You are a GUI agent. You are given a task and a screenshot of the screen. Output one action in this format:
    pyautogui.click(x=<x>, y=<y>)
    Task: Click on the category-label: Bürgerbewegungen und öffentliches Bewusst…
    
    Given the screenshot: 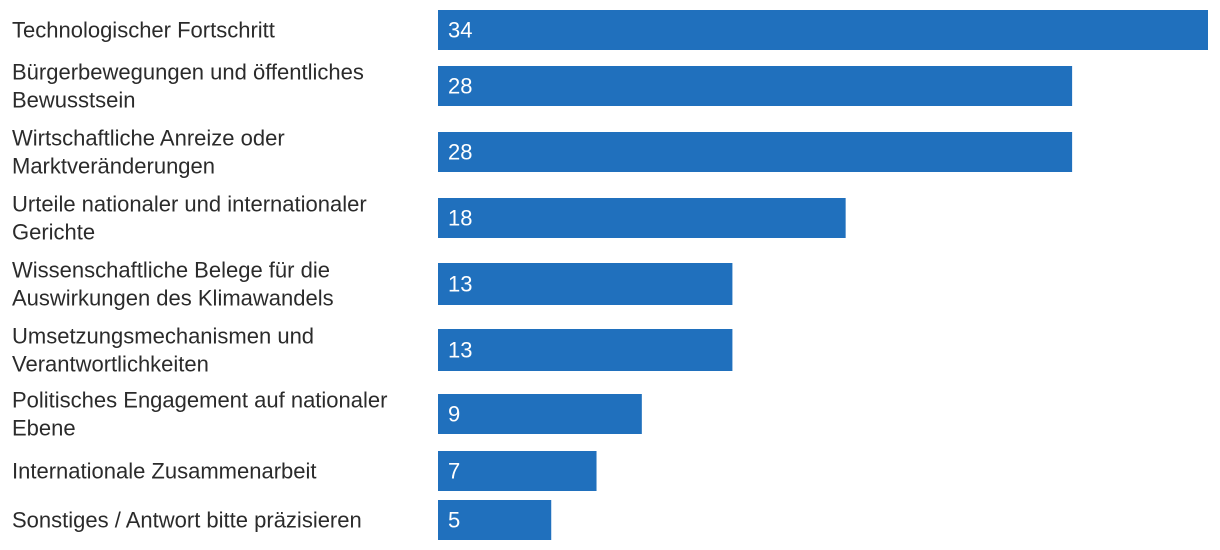 What is the action you would take?
    pyautogui.click(x=188, y=86)
    